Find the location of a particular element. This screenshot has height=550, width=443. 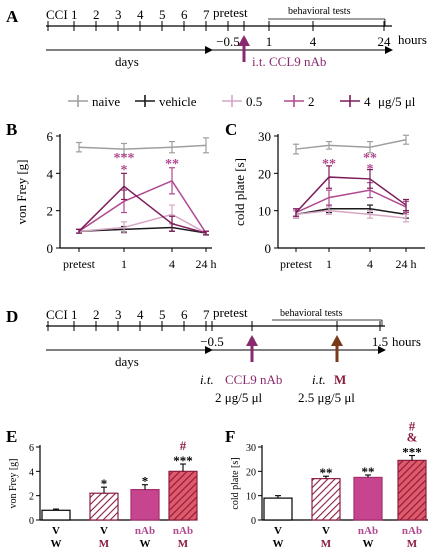

panel-b-letter: B is located at coordinates (11, 129).